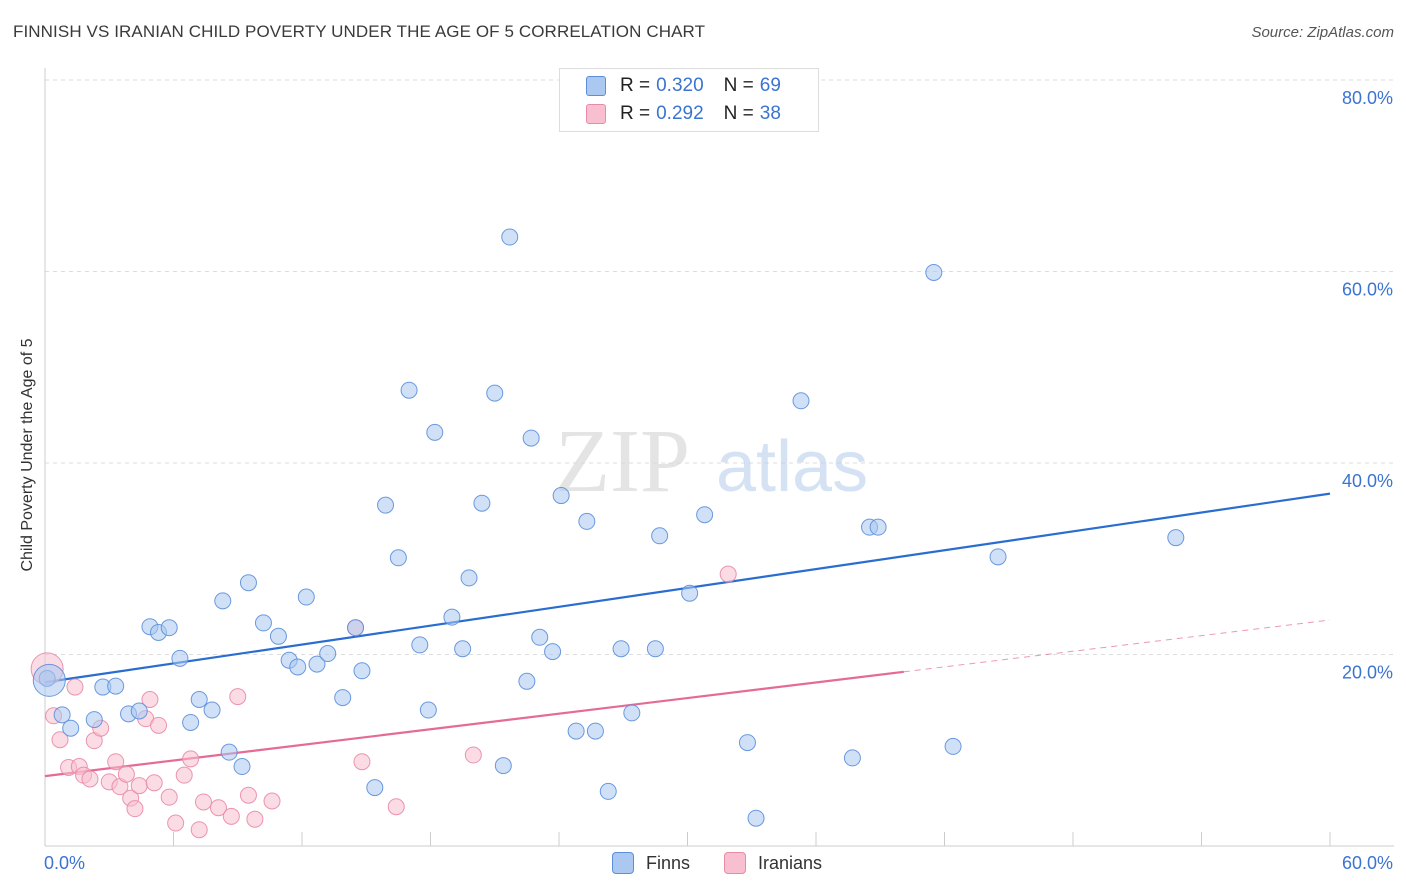 This screenshot has height=892, width=1406. I want to click on iranians-n-value: 38, so click(770, 113).